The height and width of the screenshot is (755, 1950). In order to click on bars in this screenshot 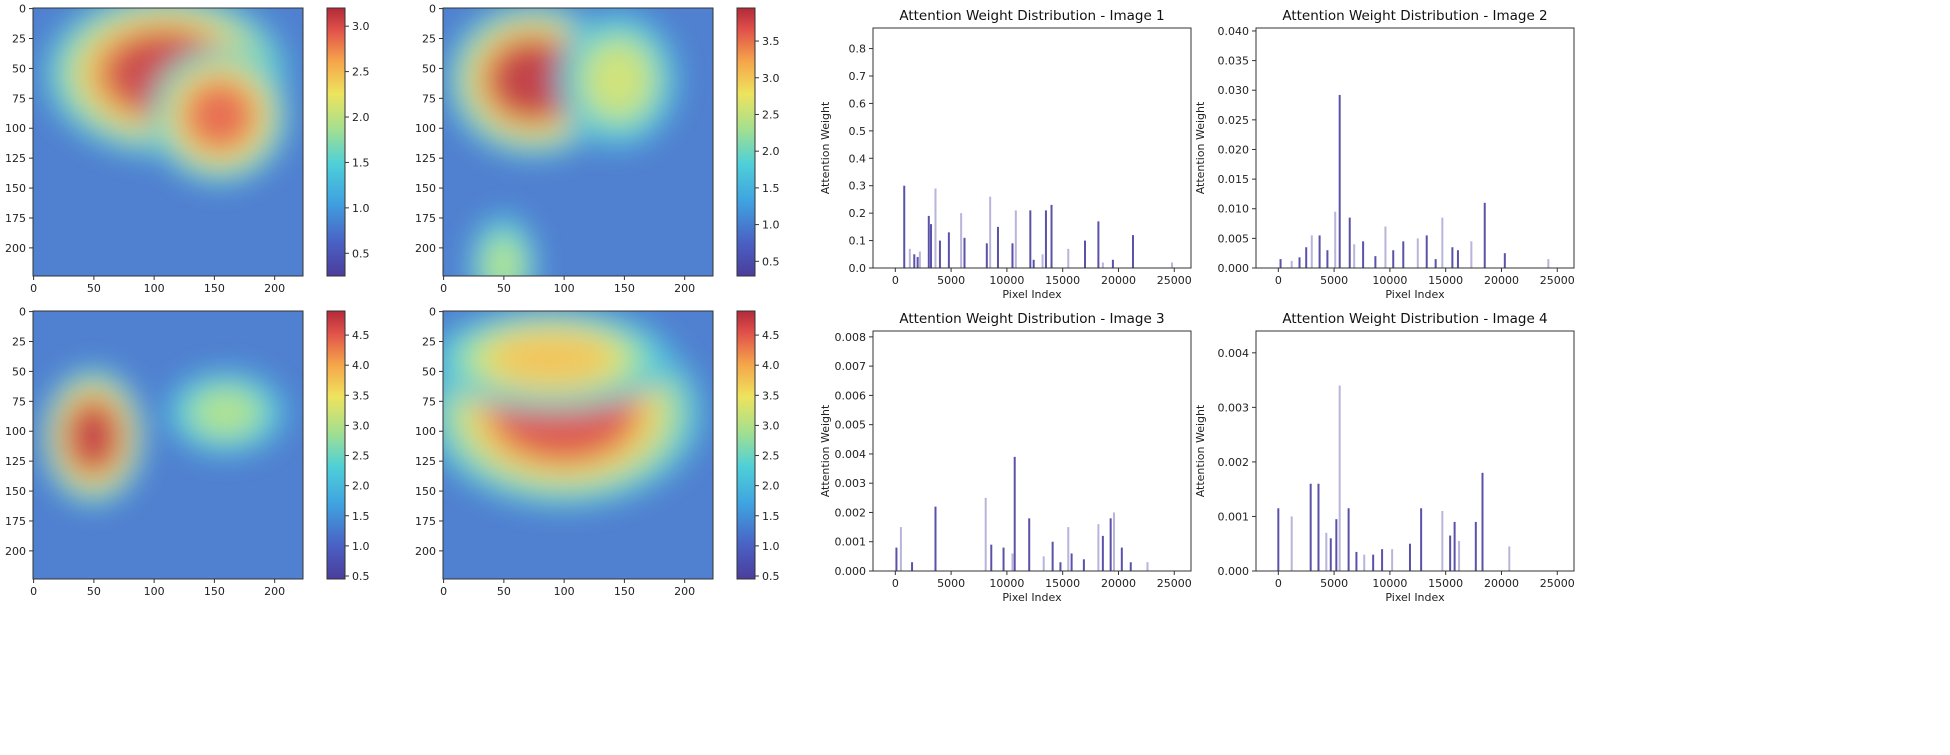, I will do `click(1394, 478)`.